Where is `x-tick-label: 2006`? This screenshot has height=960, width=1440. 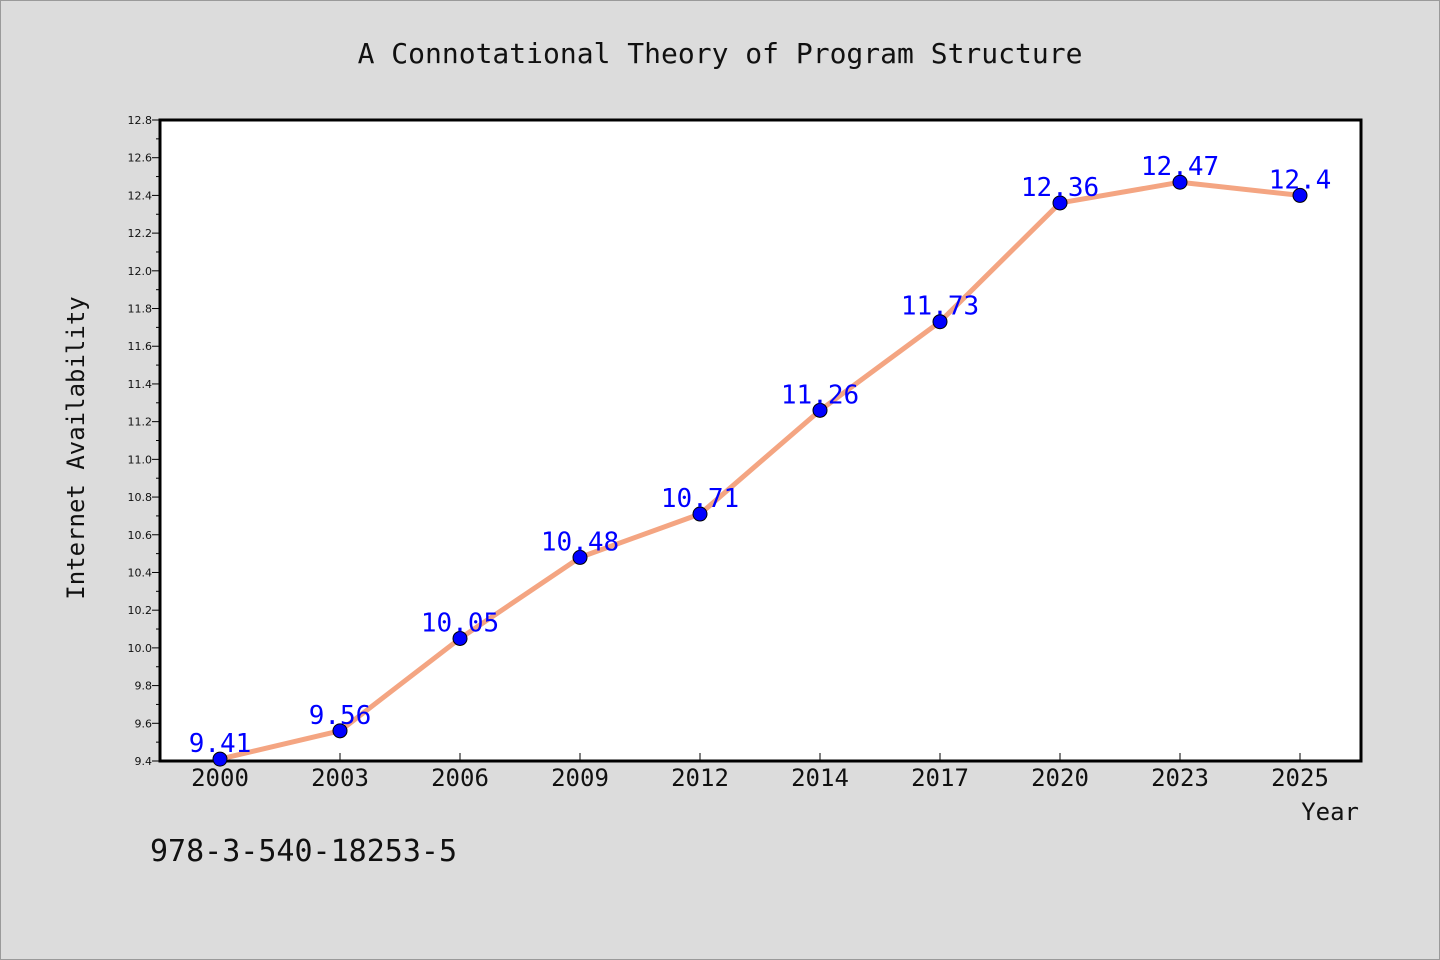 x-tick-label: 2006 is located at coordinates (460, 778).